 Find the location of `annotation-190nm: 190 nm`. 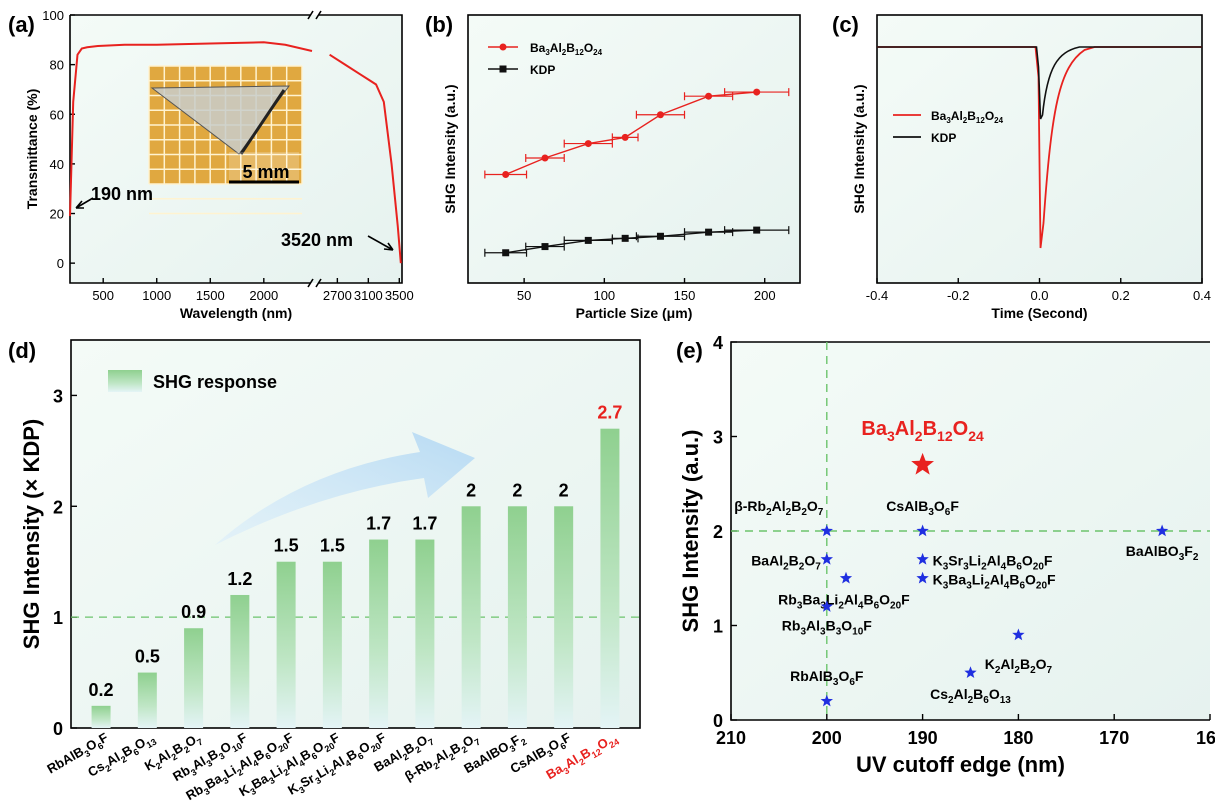

annotation-190nm: 190 nm is located at coordinates (122, 194).